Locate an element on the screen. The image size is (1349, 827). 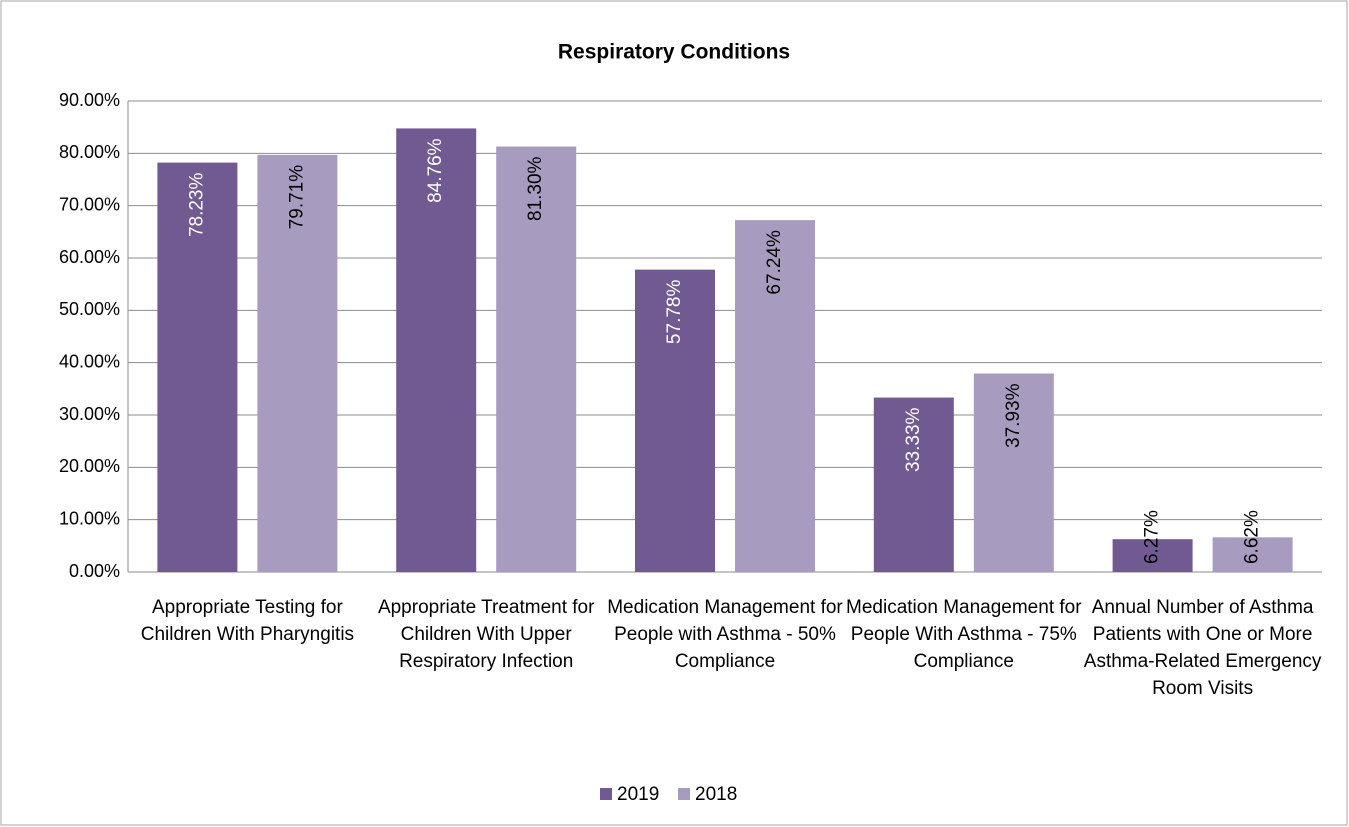
value-label: 57.78% is located at coordinates (674, 312).